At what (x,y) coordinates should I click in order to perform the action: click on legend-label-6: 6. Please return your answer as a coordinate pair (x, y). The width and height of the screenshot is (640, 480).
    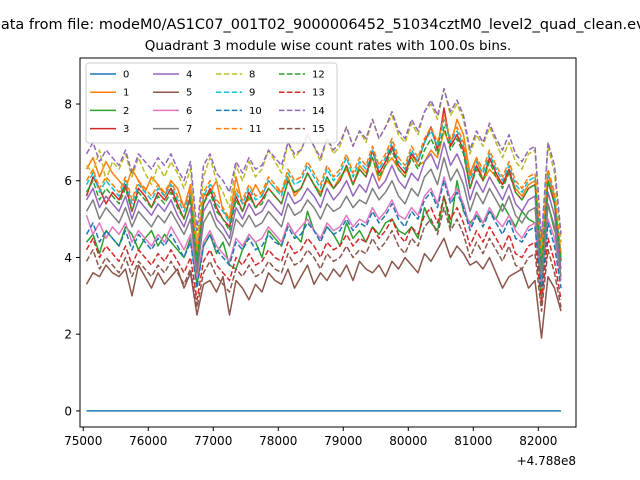
    Looking at the image, I should click on (189, 111).